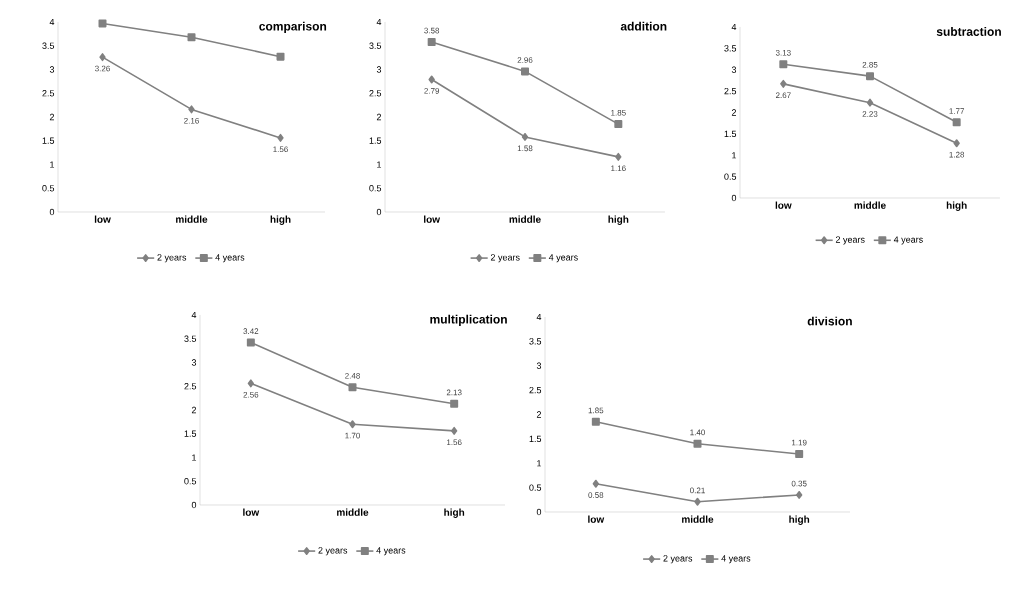 The image size is (1010, 591). I want to click on data-label: 2.13, so click(454, 392).